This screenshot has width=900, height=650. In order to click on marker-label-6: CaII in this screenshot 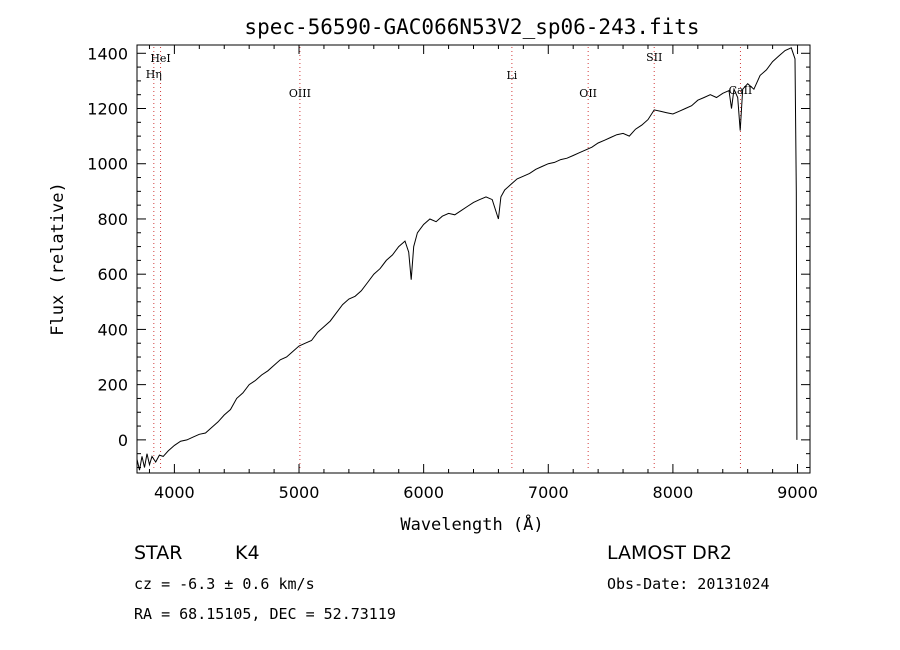, I will do `click(741, 90)`.